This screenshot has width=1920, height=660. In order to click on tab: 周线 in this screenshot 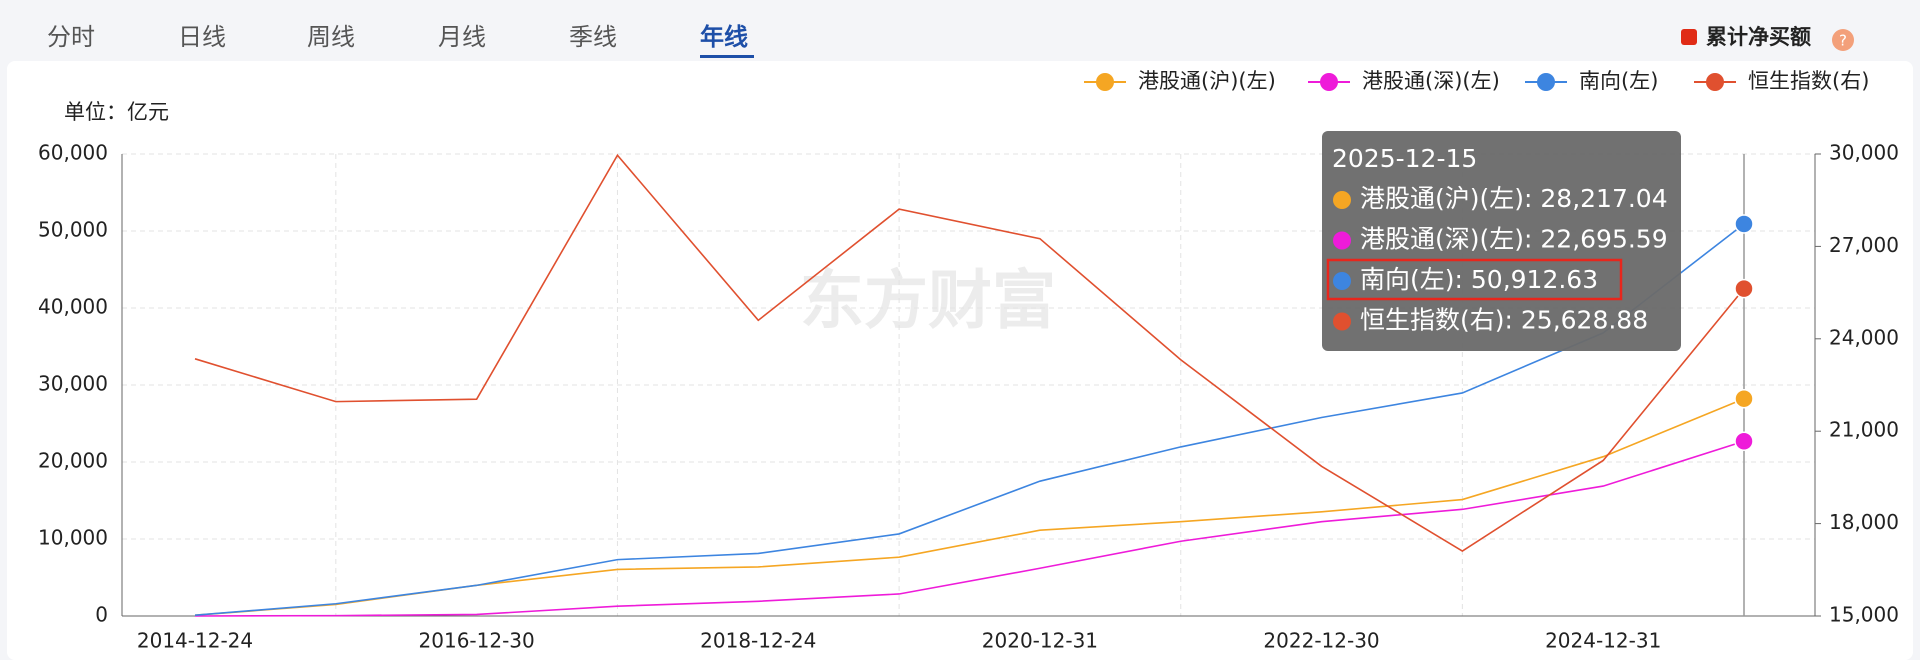, I will do `click(331, 37)`.